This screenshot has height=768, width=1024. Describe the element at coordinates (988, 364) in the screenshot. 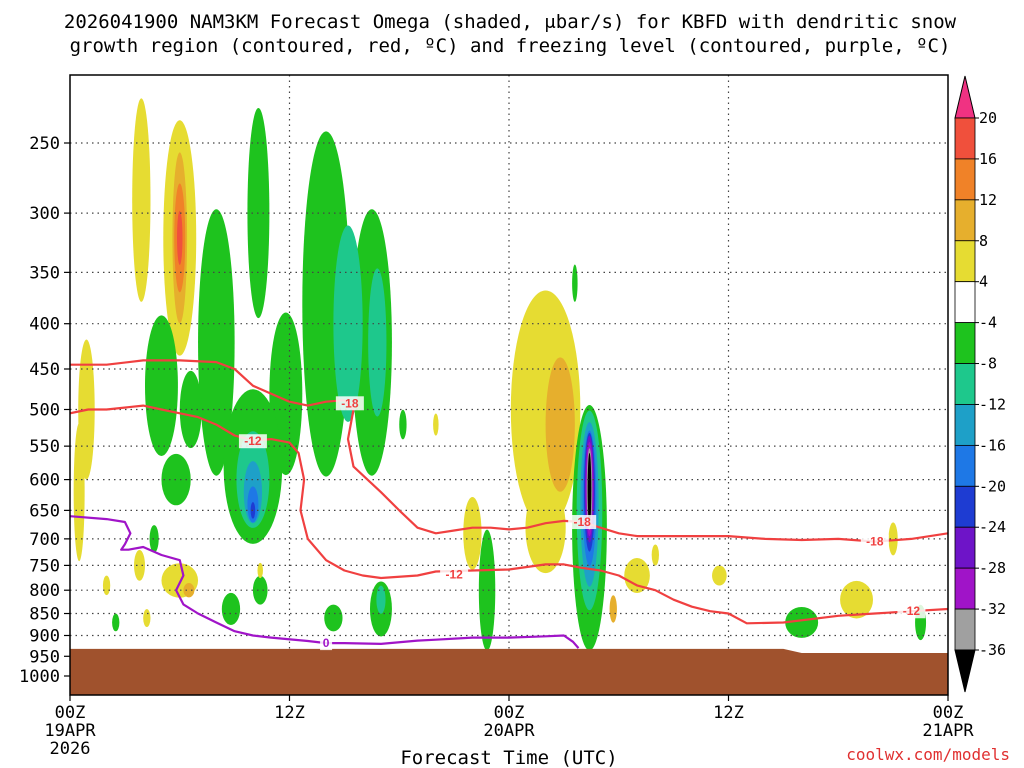

I see `colorbar-label: -8` at that location.